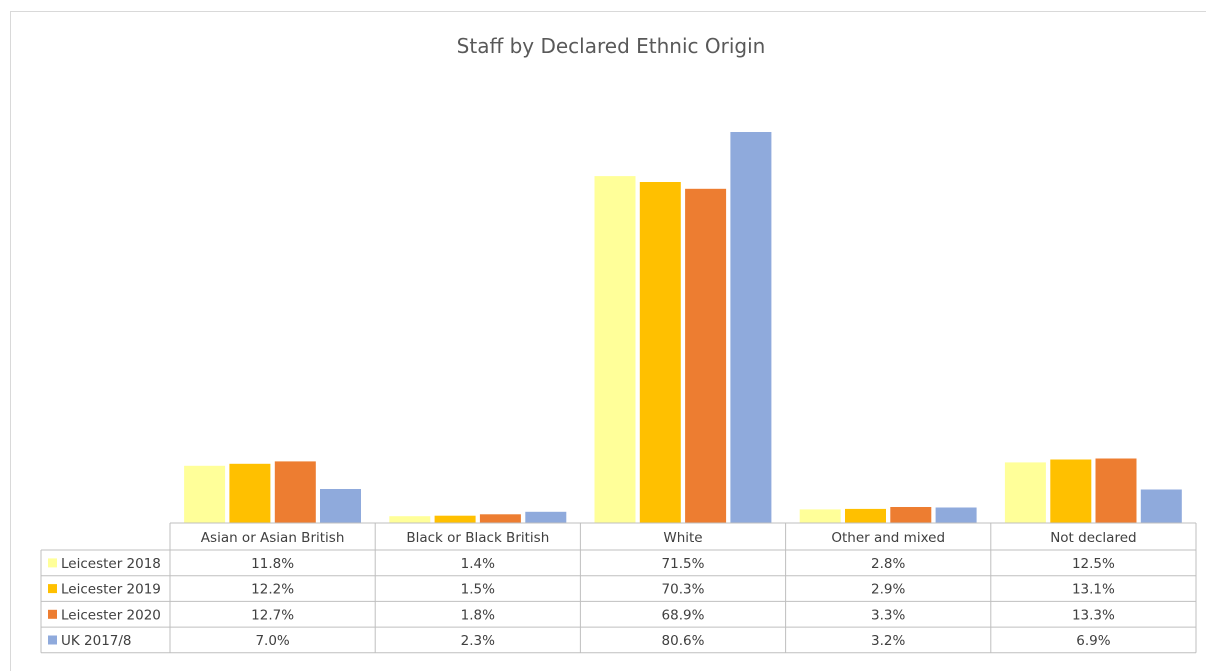 This screenshot has width=1206, height=671. What do you see at coordinates (273, 538) in the screenshot?
I see `category-label: Asian or Asian British` at bounding box center [273, 538].